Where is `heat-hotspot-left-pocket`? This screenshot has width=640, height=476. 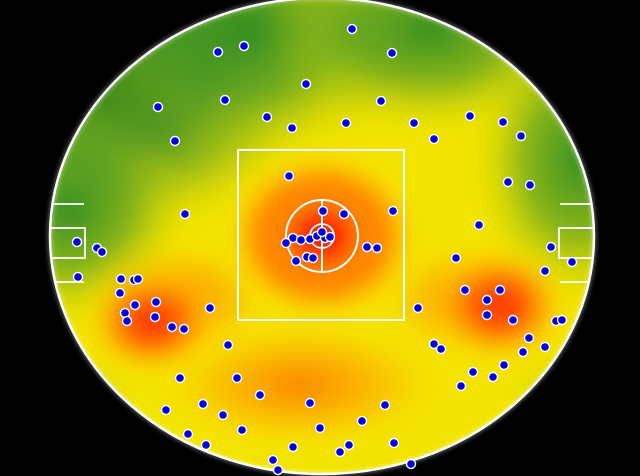
heat-hotspot-left-pocket is located at coordinates (152, 322).